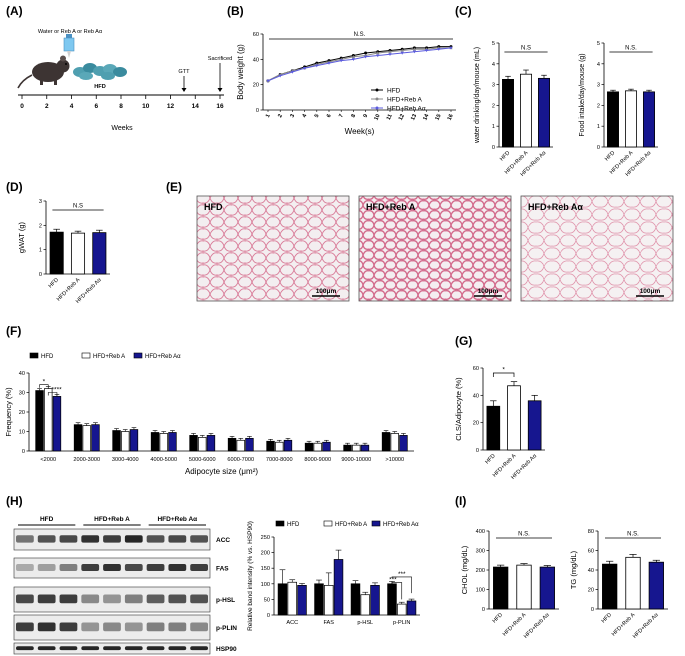  I want to click on y-axis-label: Frequency (%), so click(8, 412).